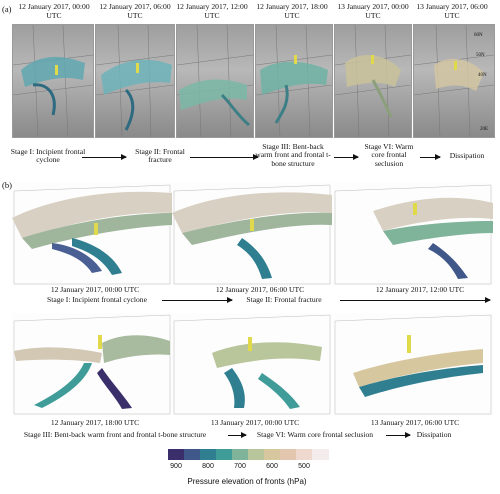  Describe the element at coordinates (484, 129) in the screenshot. I see `lon-label-20e: 20E` at that location.